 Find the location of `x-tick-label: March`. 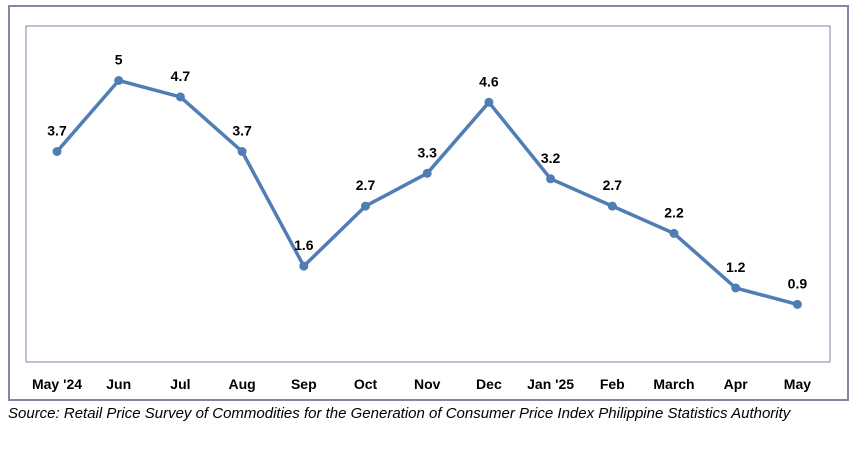

x-tick-label: March is located at coordinates (673, 384).